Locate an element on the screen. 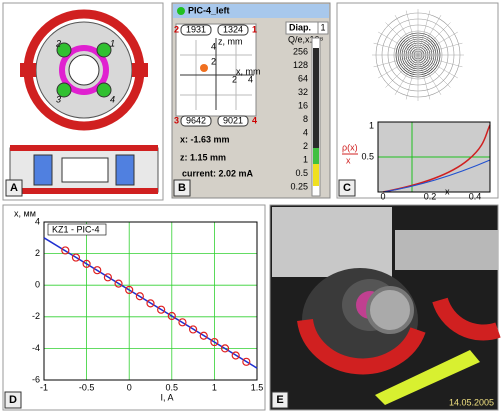 The height and width of the screenshot is (418, 501). y-tick-label: 0 is located at coordinates (37, 285).